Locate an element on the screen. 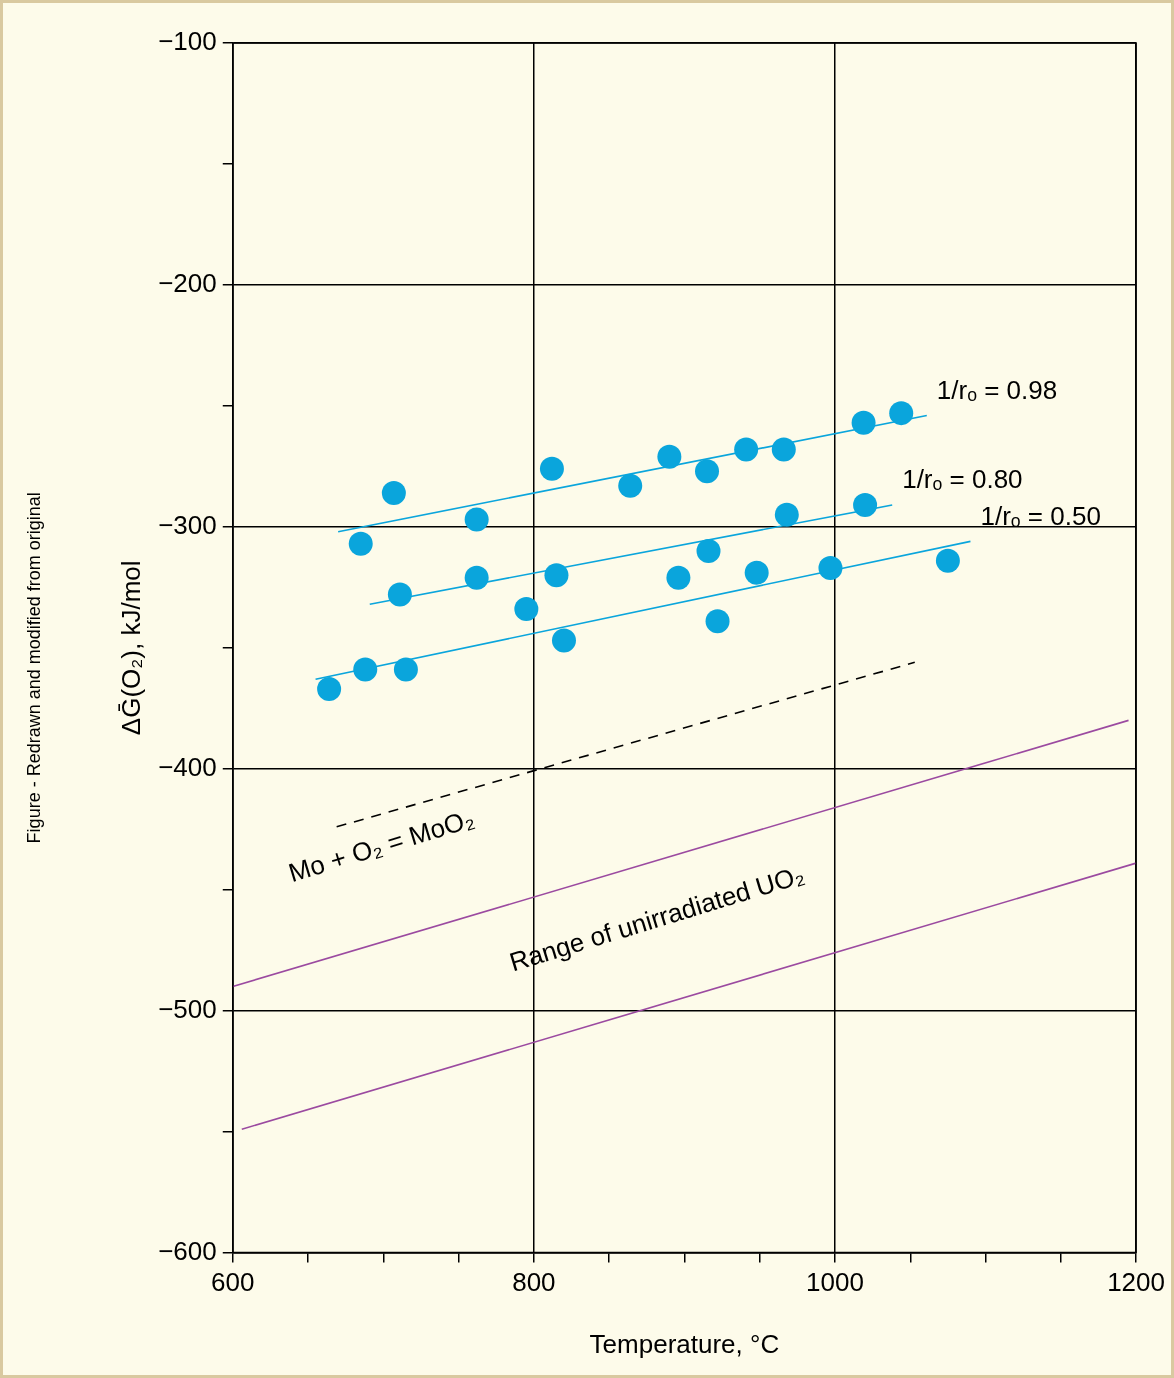 The width and height of the screenshot is (1174, 1378). text: Figure - Redrawn and modified from original is located at coordinates (33, 668).